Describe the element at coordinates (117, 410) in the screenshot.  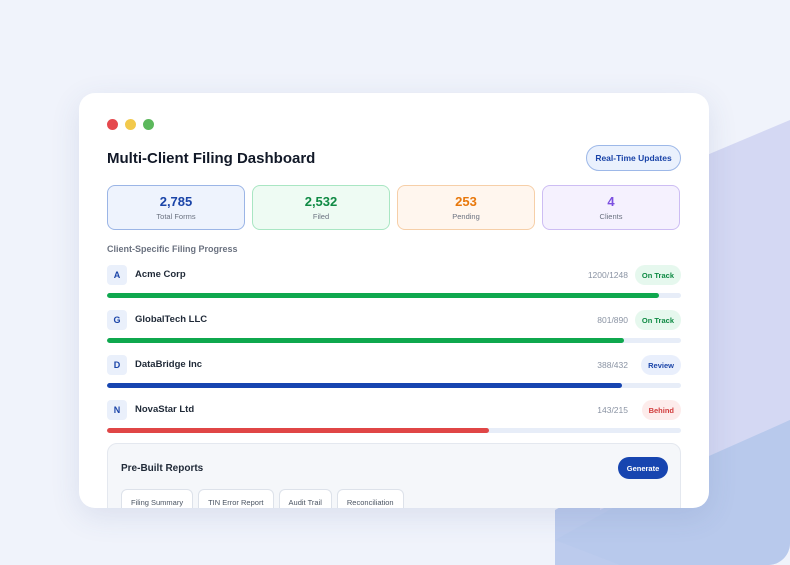
I see `client-avatar: N` at that location.